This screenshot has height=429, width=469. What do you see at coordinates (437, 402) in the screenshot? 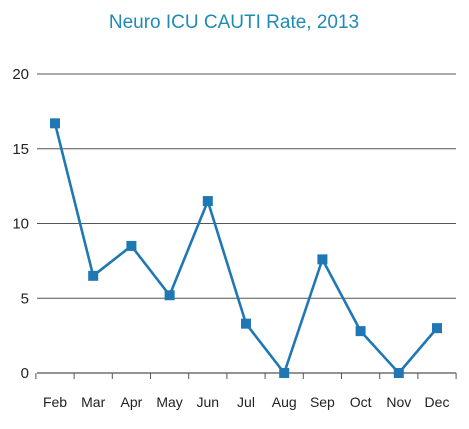
I see `x-tick-label: Dec` at bounding box center [437, 402].